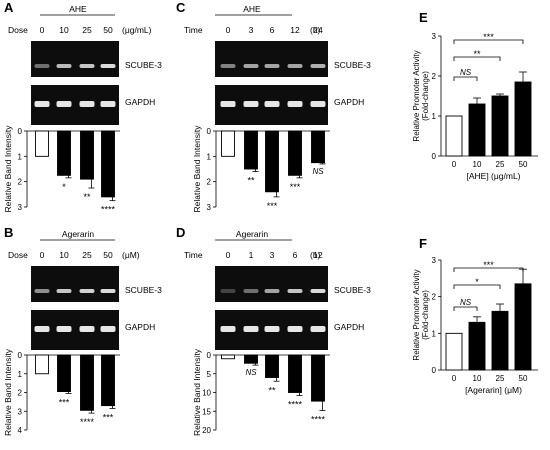 This screenshot has height=450, width=550. I want to click on y-tick-label: 15, so click(206, 411).